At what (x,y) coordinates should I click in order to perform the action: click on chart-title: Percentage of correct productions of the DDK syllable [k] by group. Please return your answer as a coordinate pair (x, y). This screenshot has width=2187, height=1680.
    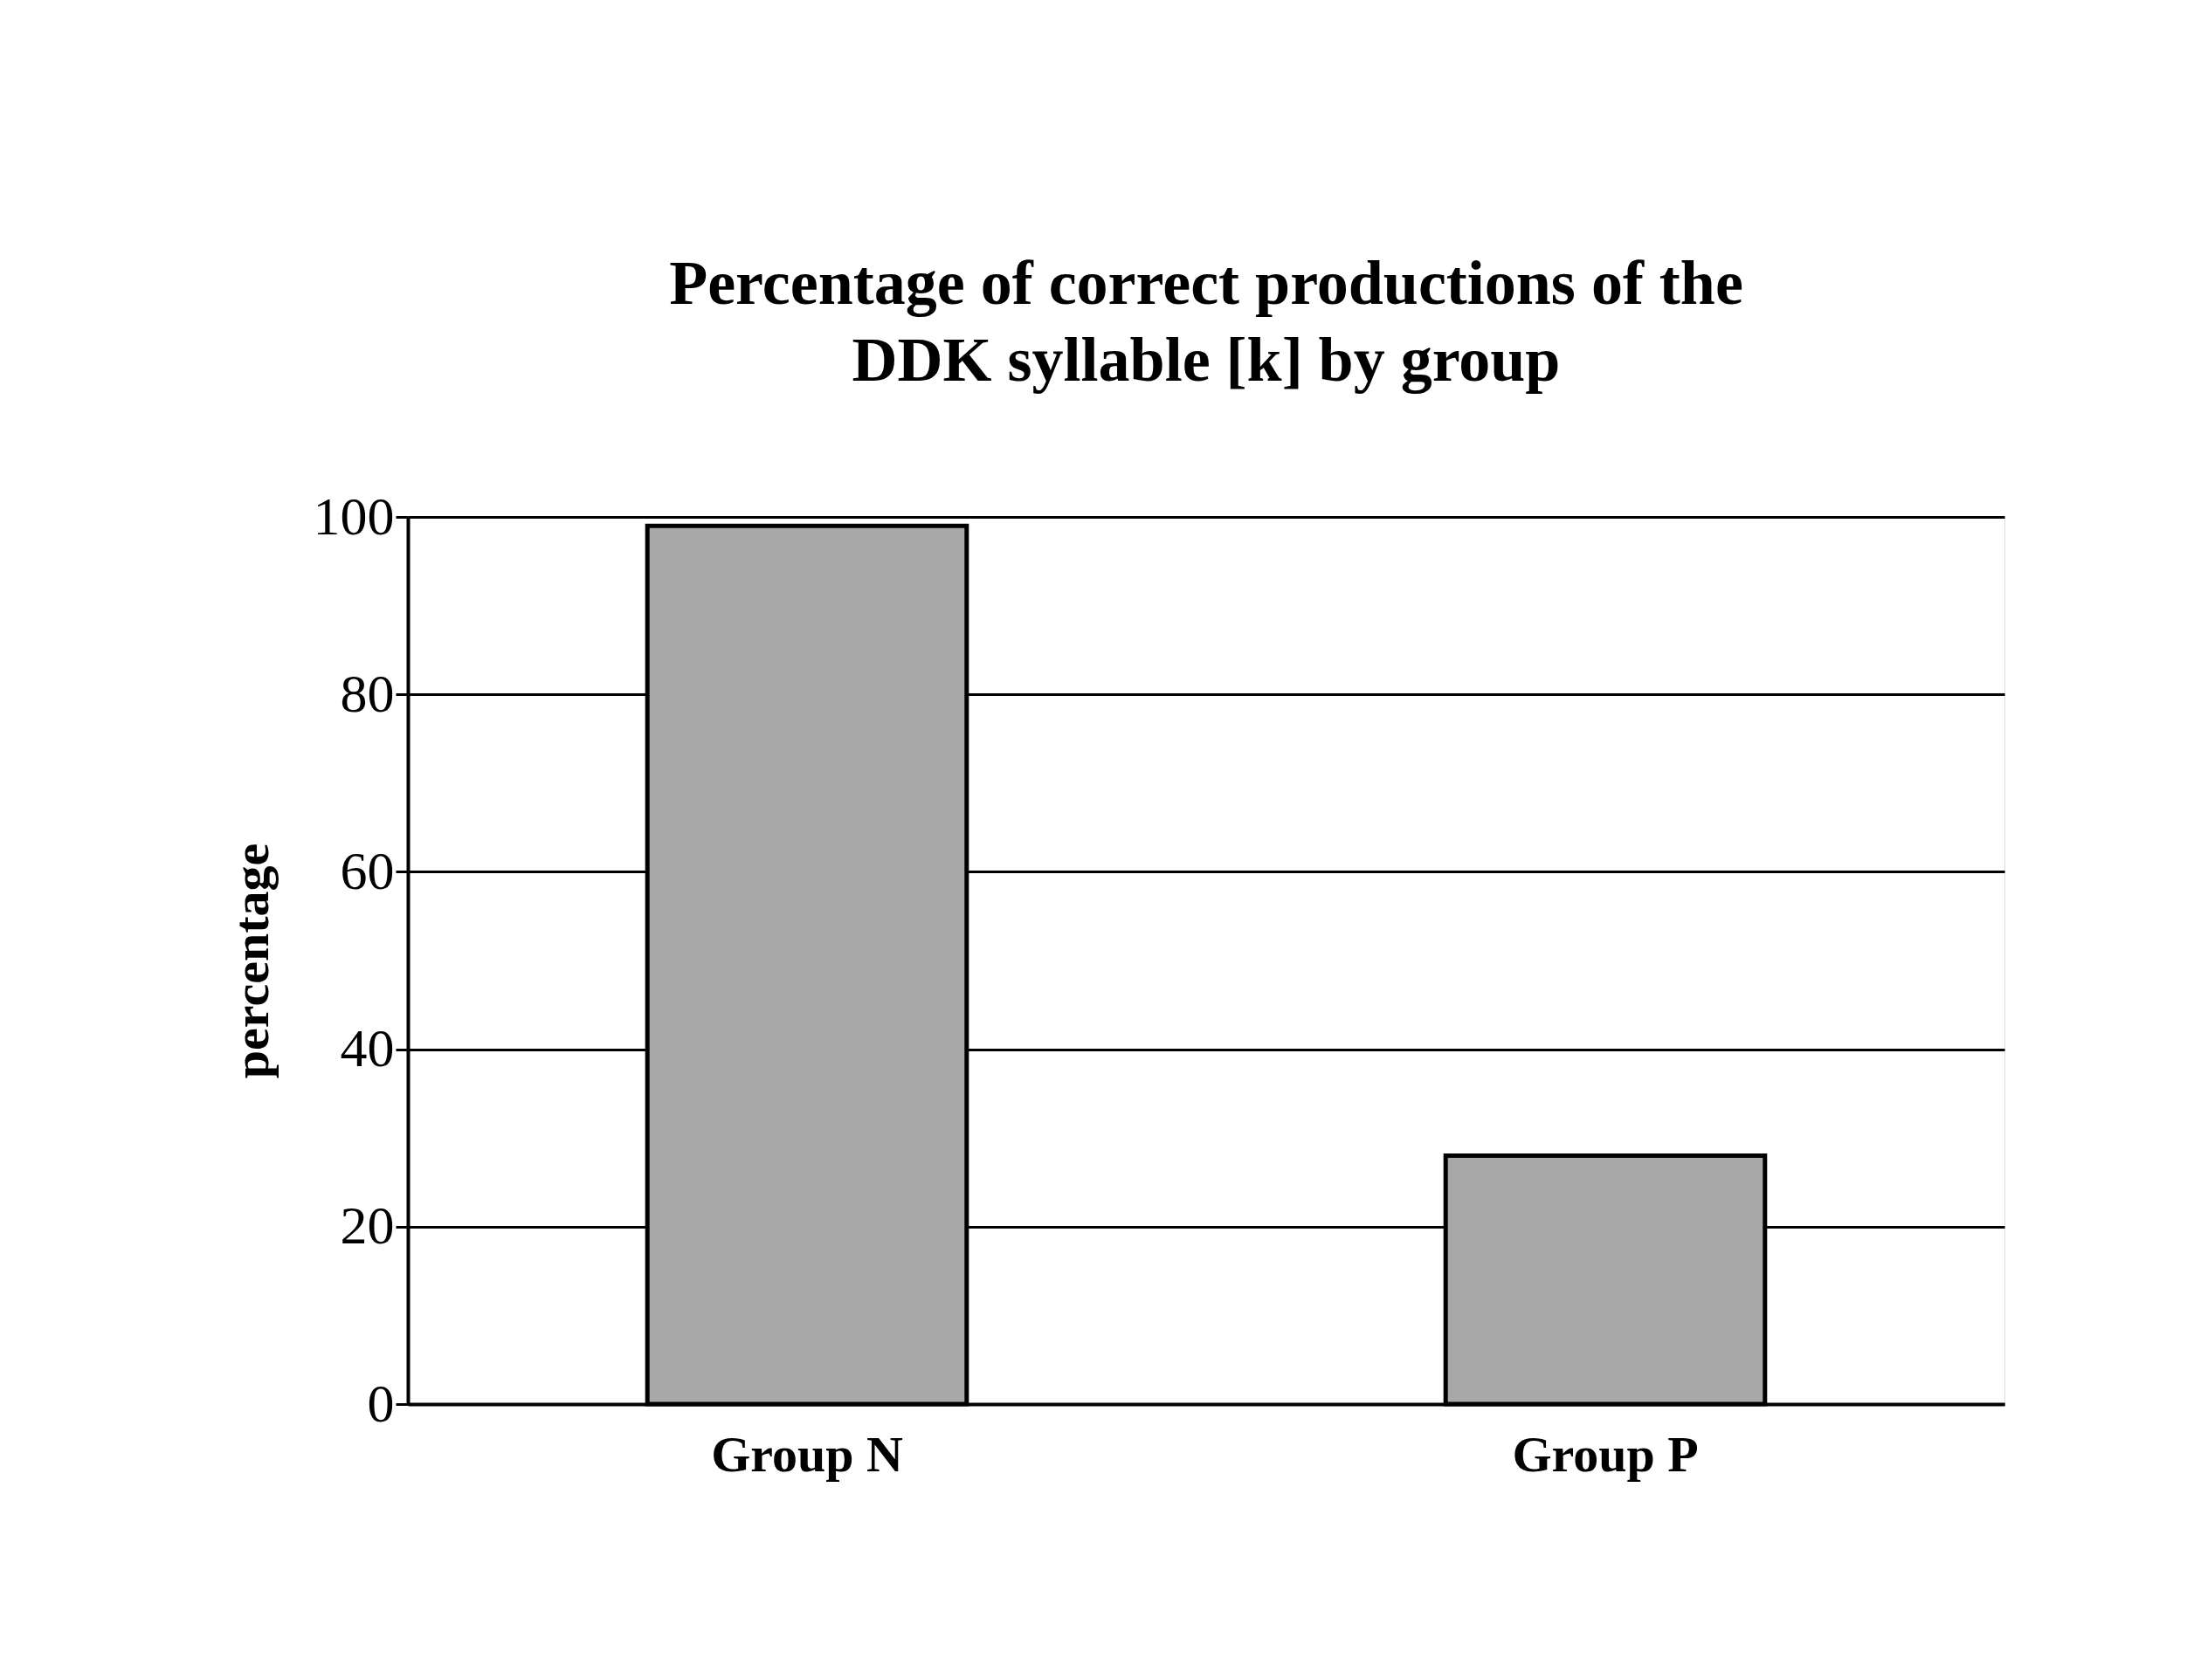
    Looking at the image, I should click on (1206, 321).